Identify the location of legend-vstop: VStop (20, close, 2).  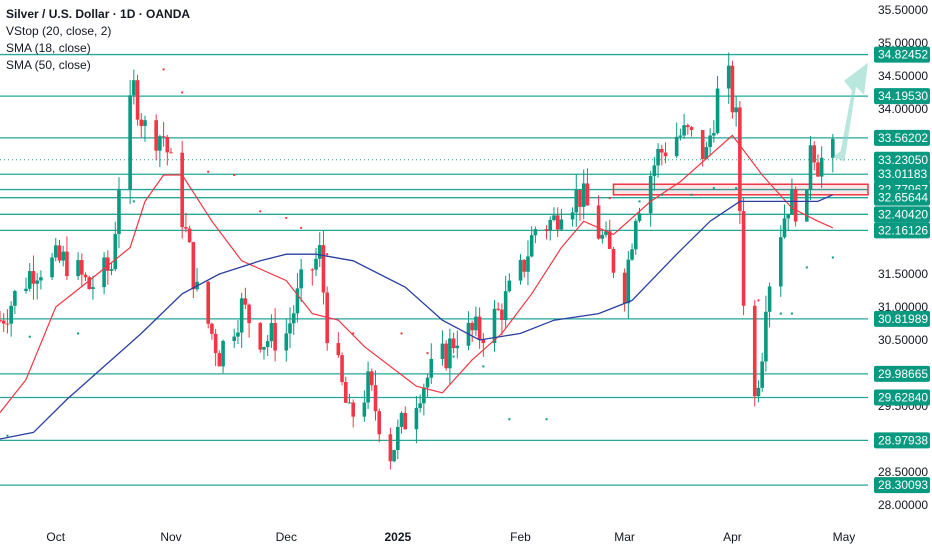
(59, 31).